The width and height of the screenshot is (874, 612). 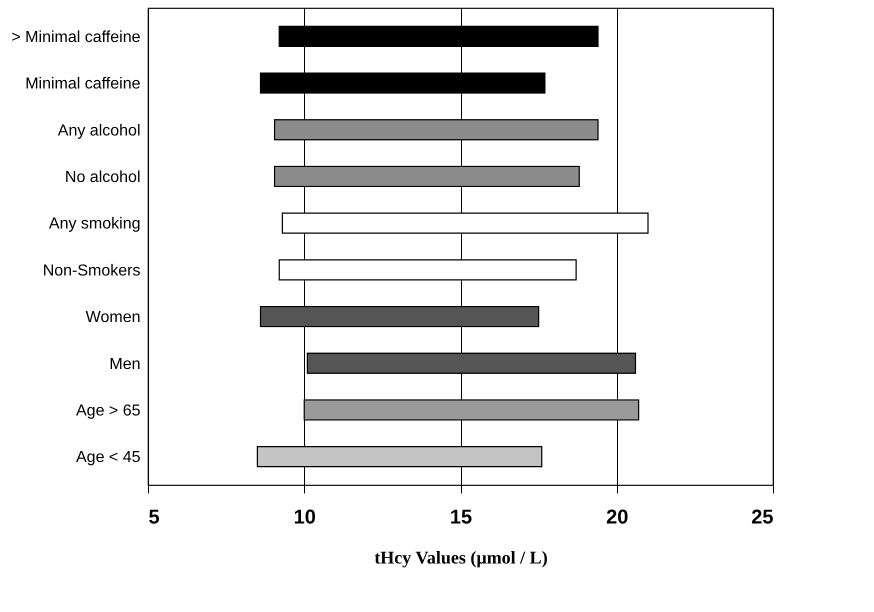 What do you see at coordinates (113, 317) in the screenshot?
I see `y-tick-label: Women` at bounding box center [113, 317].